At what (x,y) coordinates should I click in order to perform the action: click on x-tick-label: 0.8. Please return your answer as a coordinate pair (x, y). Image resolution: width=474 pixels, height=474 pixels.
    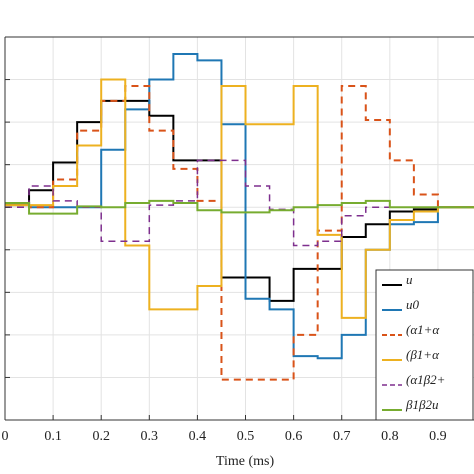
    Looking at the image, I should click on (390, 436).